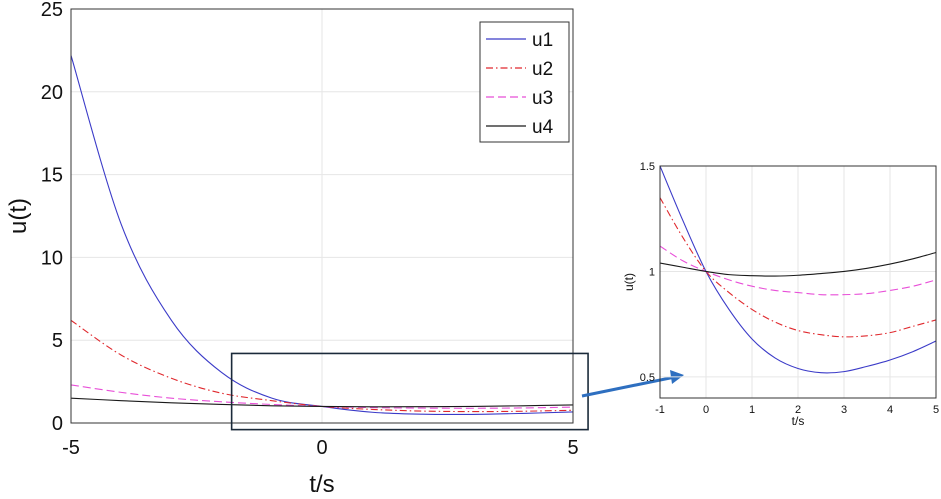 The height and width of the screenshot is (499, 941). Describe the element at coordinates (57, 424) in the screenshot. I see `main-y-tick-label: 0` at that location.